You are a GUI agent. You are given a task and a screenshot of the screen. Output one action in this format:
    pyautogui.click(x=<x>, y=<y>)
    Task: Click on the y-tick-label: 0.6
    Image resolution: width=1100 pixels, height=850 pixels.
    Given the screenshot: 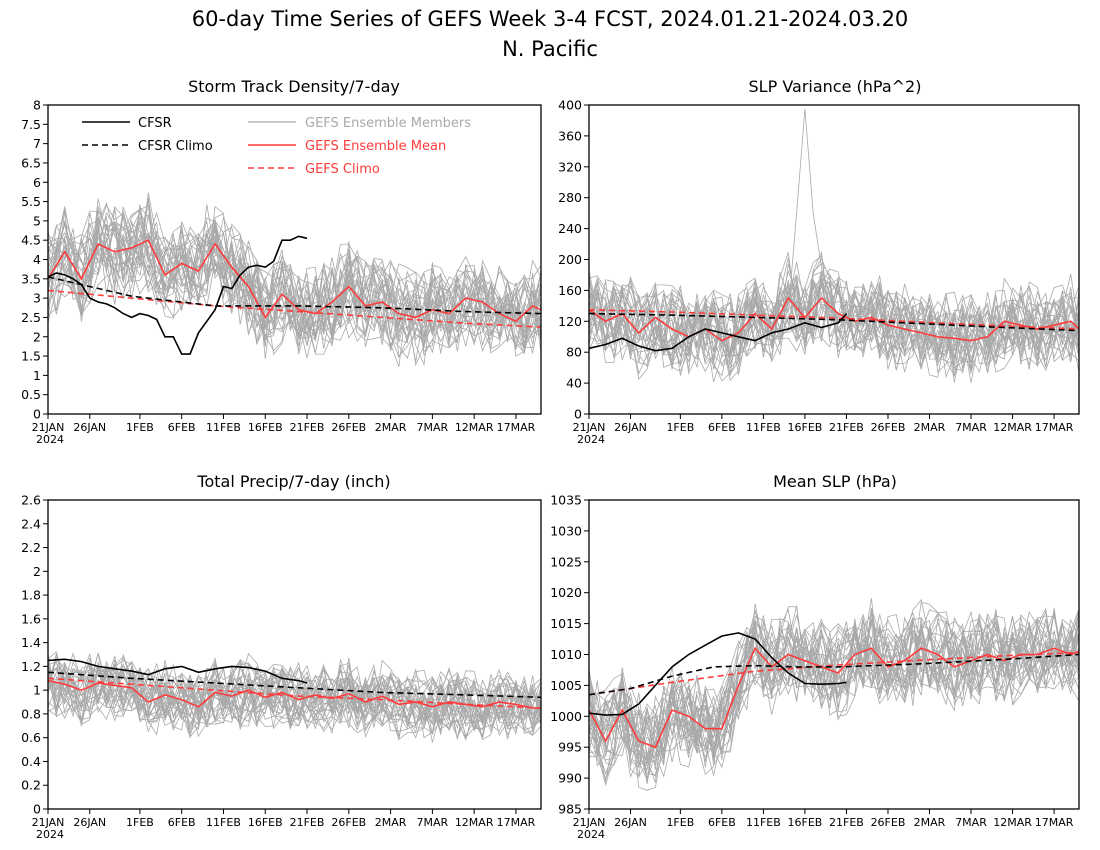 What is the action you would take?
    pyautogui.click(x=31, y=737)
    